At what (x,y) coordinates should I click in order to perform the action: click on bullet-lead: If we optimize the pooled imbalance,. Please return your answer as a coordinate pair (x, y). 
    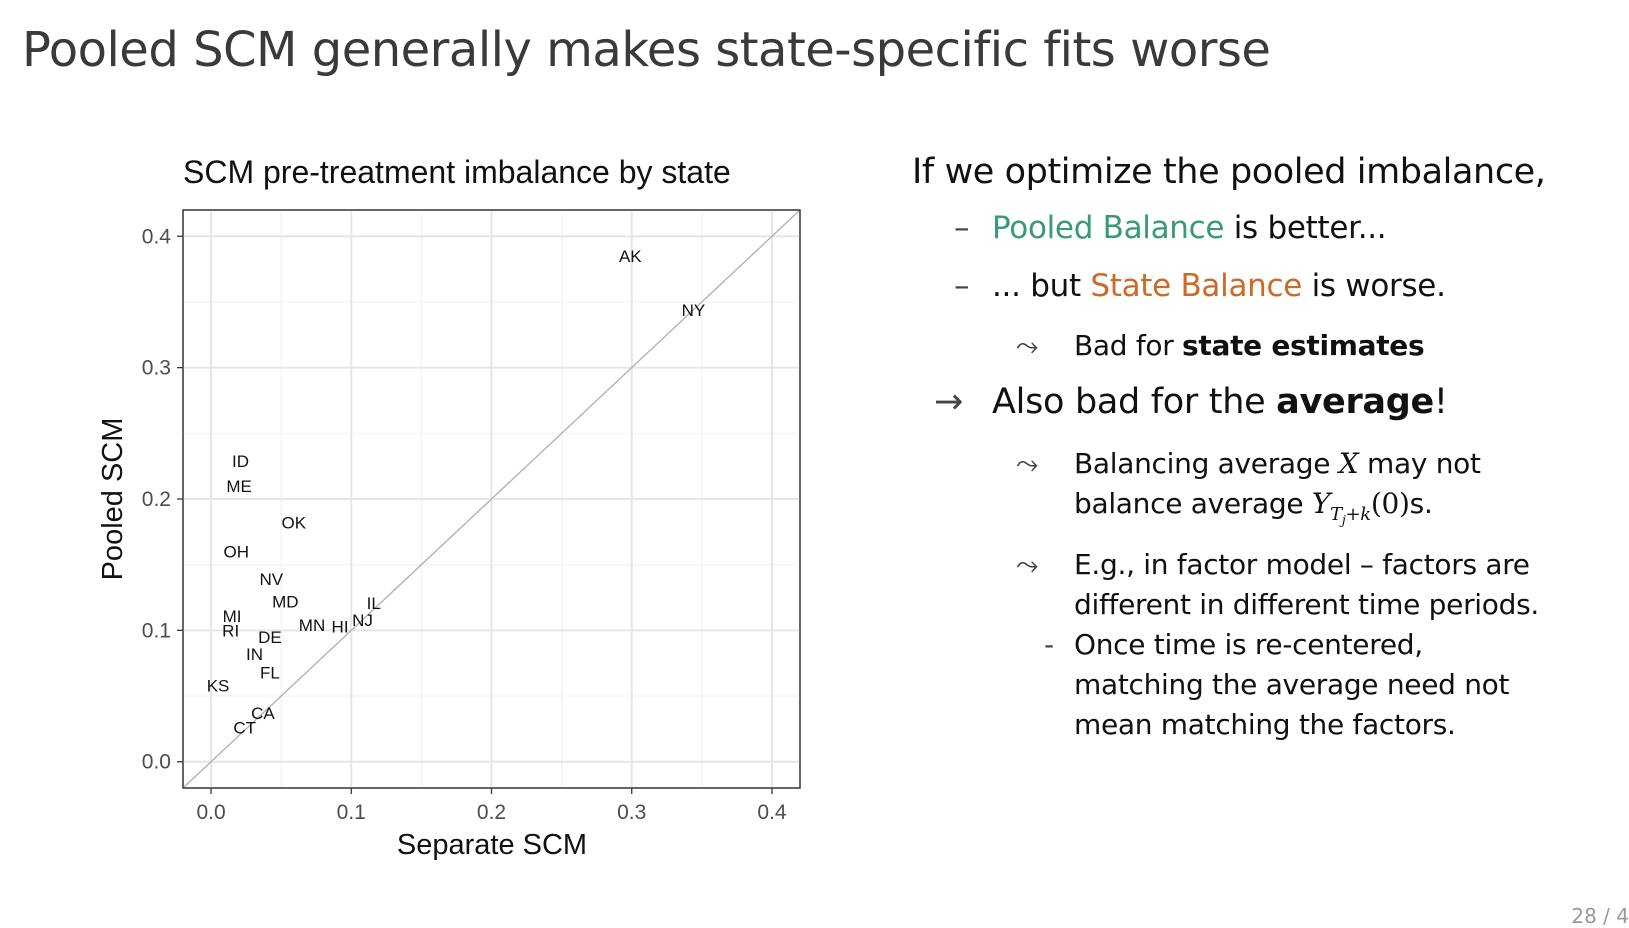
    Looking at the image, I should click on (1229, 172).